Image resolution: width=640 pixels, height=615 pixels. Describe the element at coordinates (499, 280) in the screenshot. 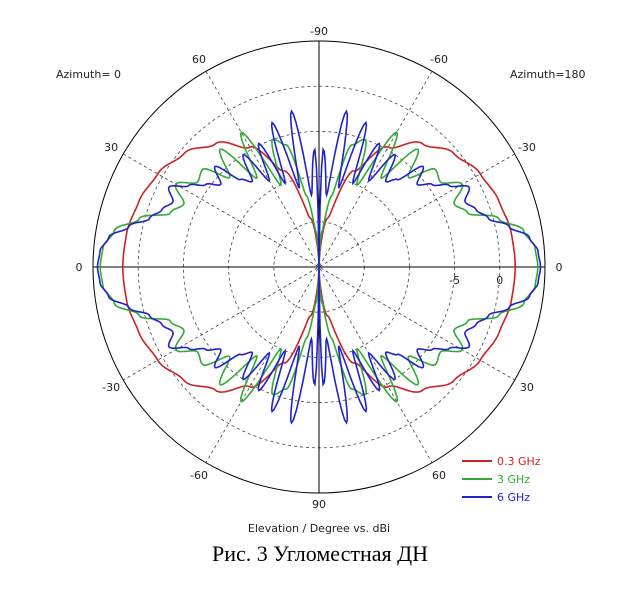

I see `radial-tick-label: 0` at that location.